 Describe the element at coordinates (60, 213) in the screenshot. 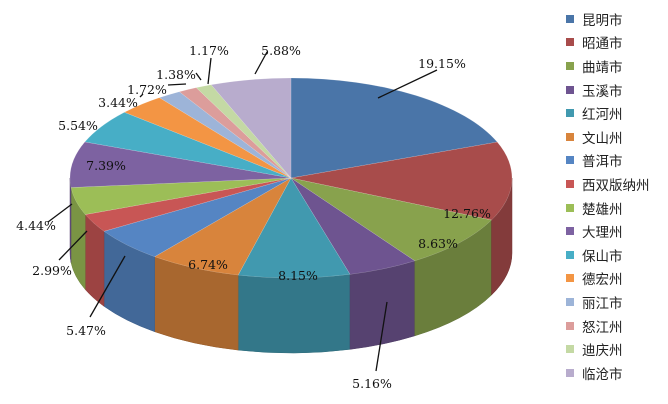

I see `leader-line-楚雄州` at that location.